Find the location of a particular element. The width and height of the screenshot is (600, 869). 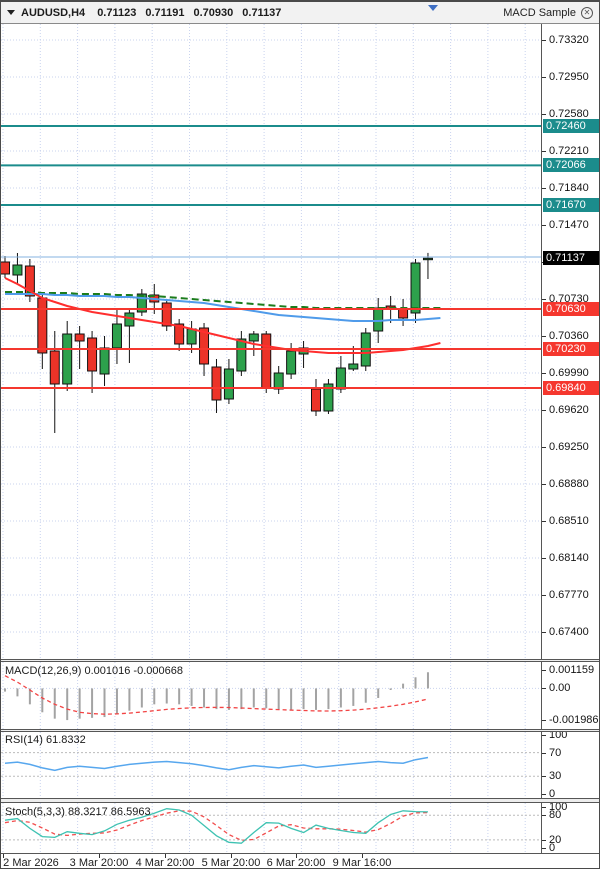

stochastic-pane is located at coordinates (271, 828).